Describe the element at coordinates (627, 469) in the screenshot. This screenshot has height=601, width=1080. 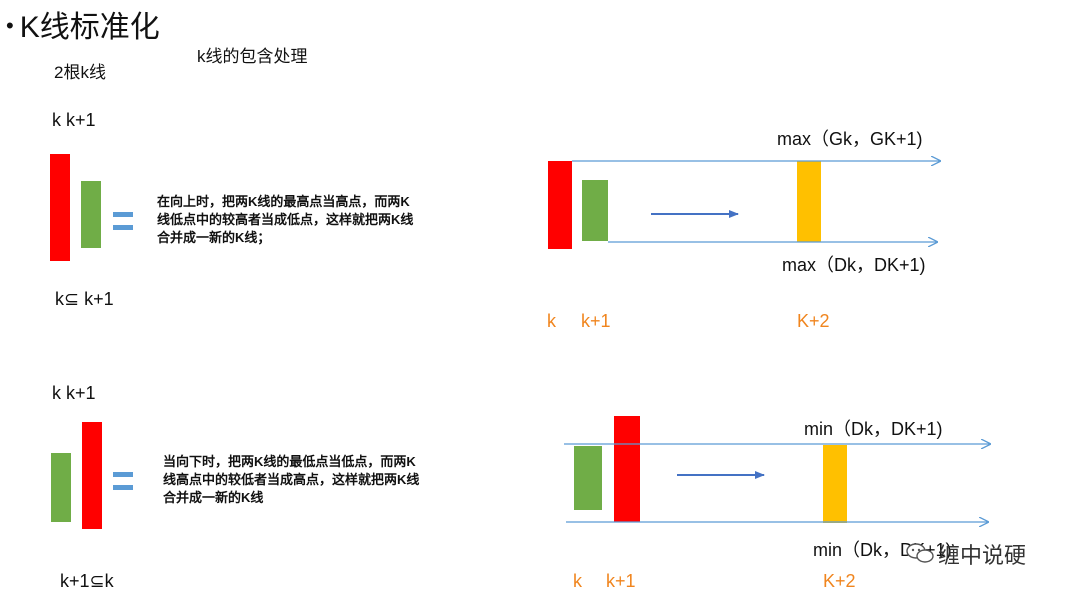
I see `down-right-candle-k1` at that location.